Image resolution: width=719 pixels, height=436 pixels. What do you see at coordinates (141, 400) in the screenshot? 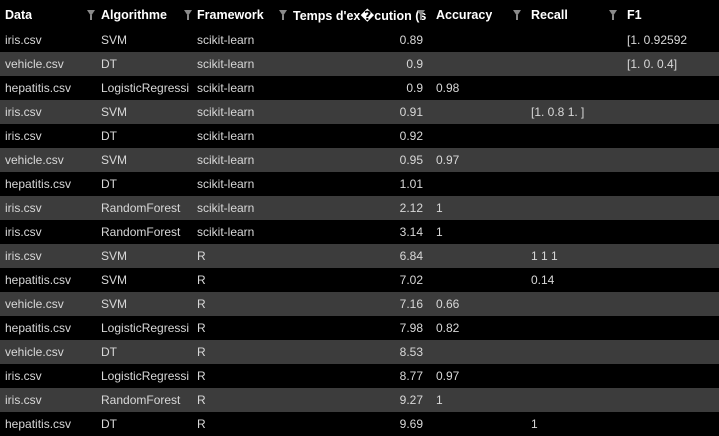
I see `cell-algo: RandomForest` at bounding box center [141, 400].